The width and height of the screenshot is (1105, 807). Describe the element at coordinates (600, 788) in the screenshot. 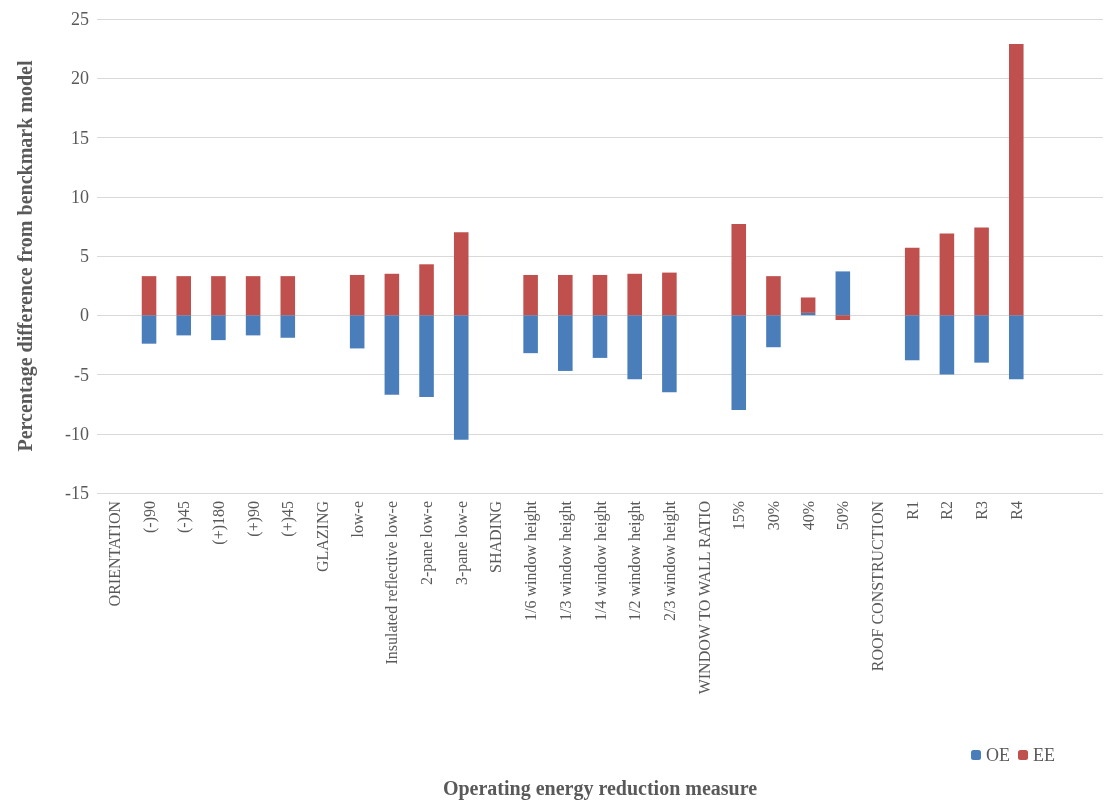

I see `x-axis-title: Operating energy reduction measure` at that location.